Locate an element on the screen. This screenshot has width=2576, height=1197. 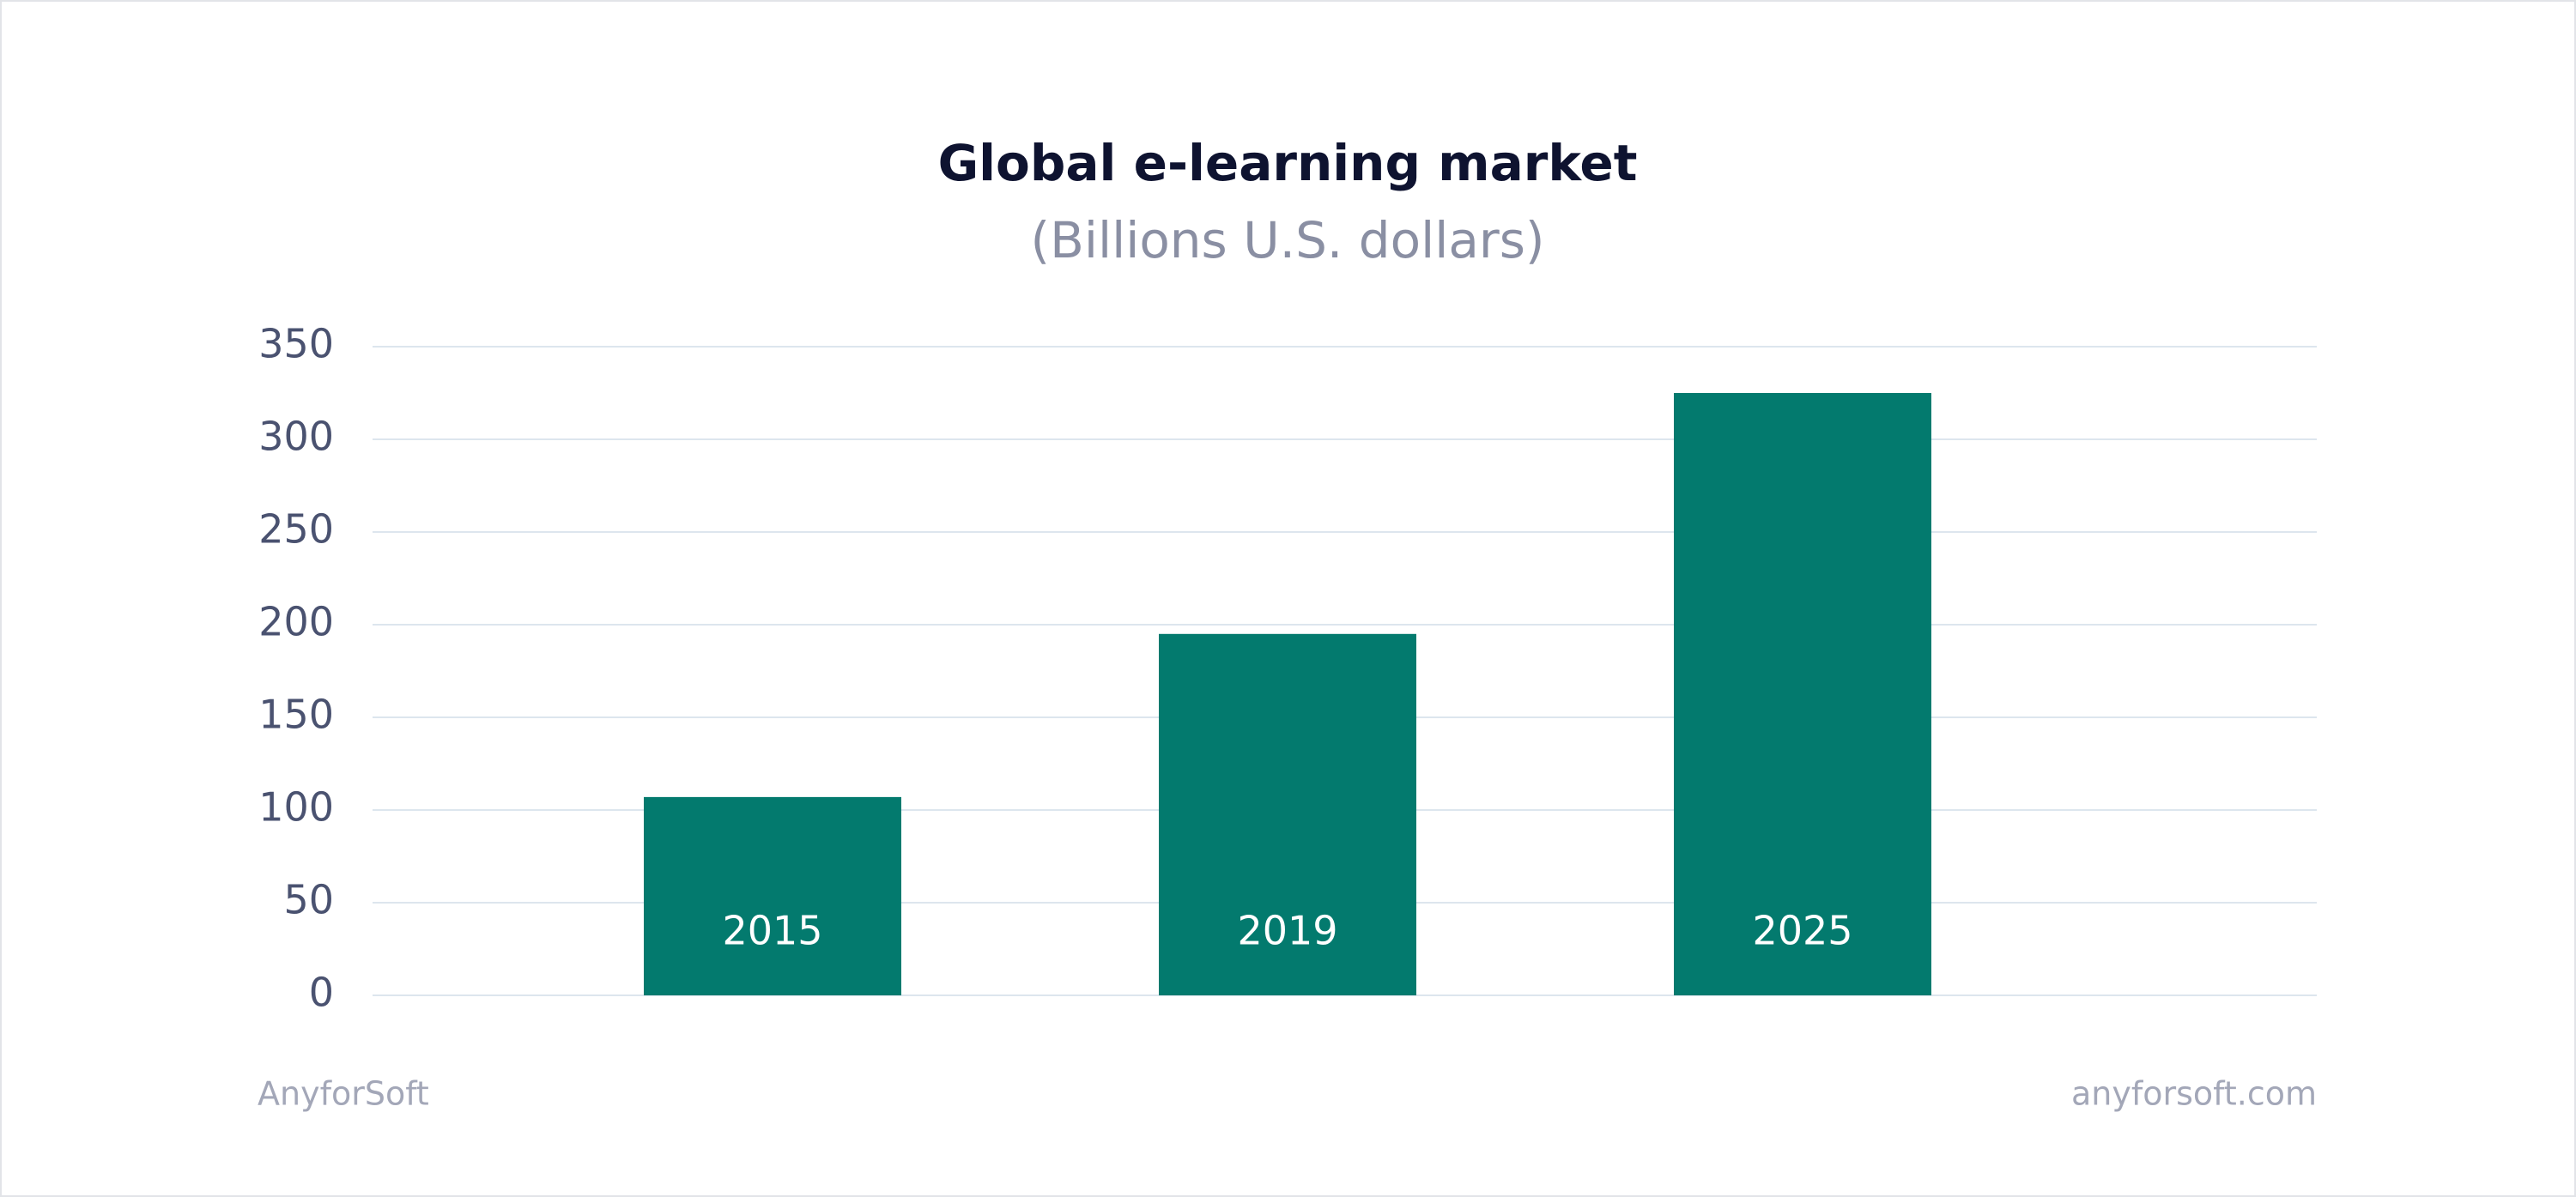
y-tick-label: 150 is located at coordinates (296, 715).